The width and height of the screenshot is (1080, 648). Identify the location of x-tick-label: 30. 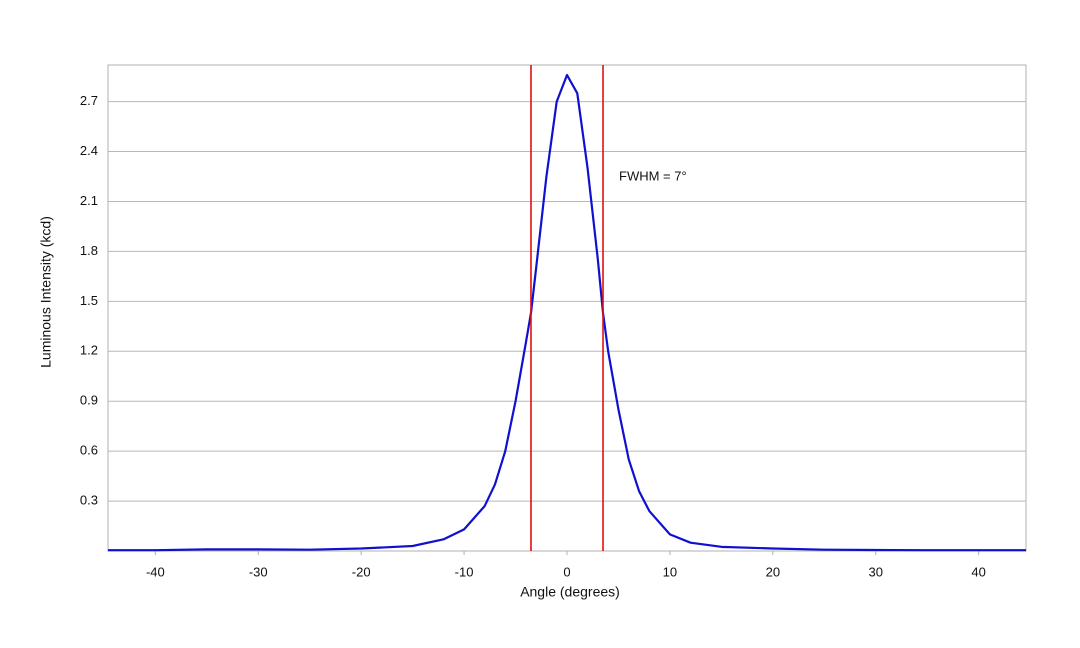
(876, 571).